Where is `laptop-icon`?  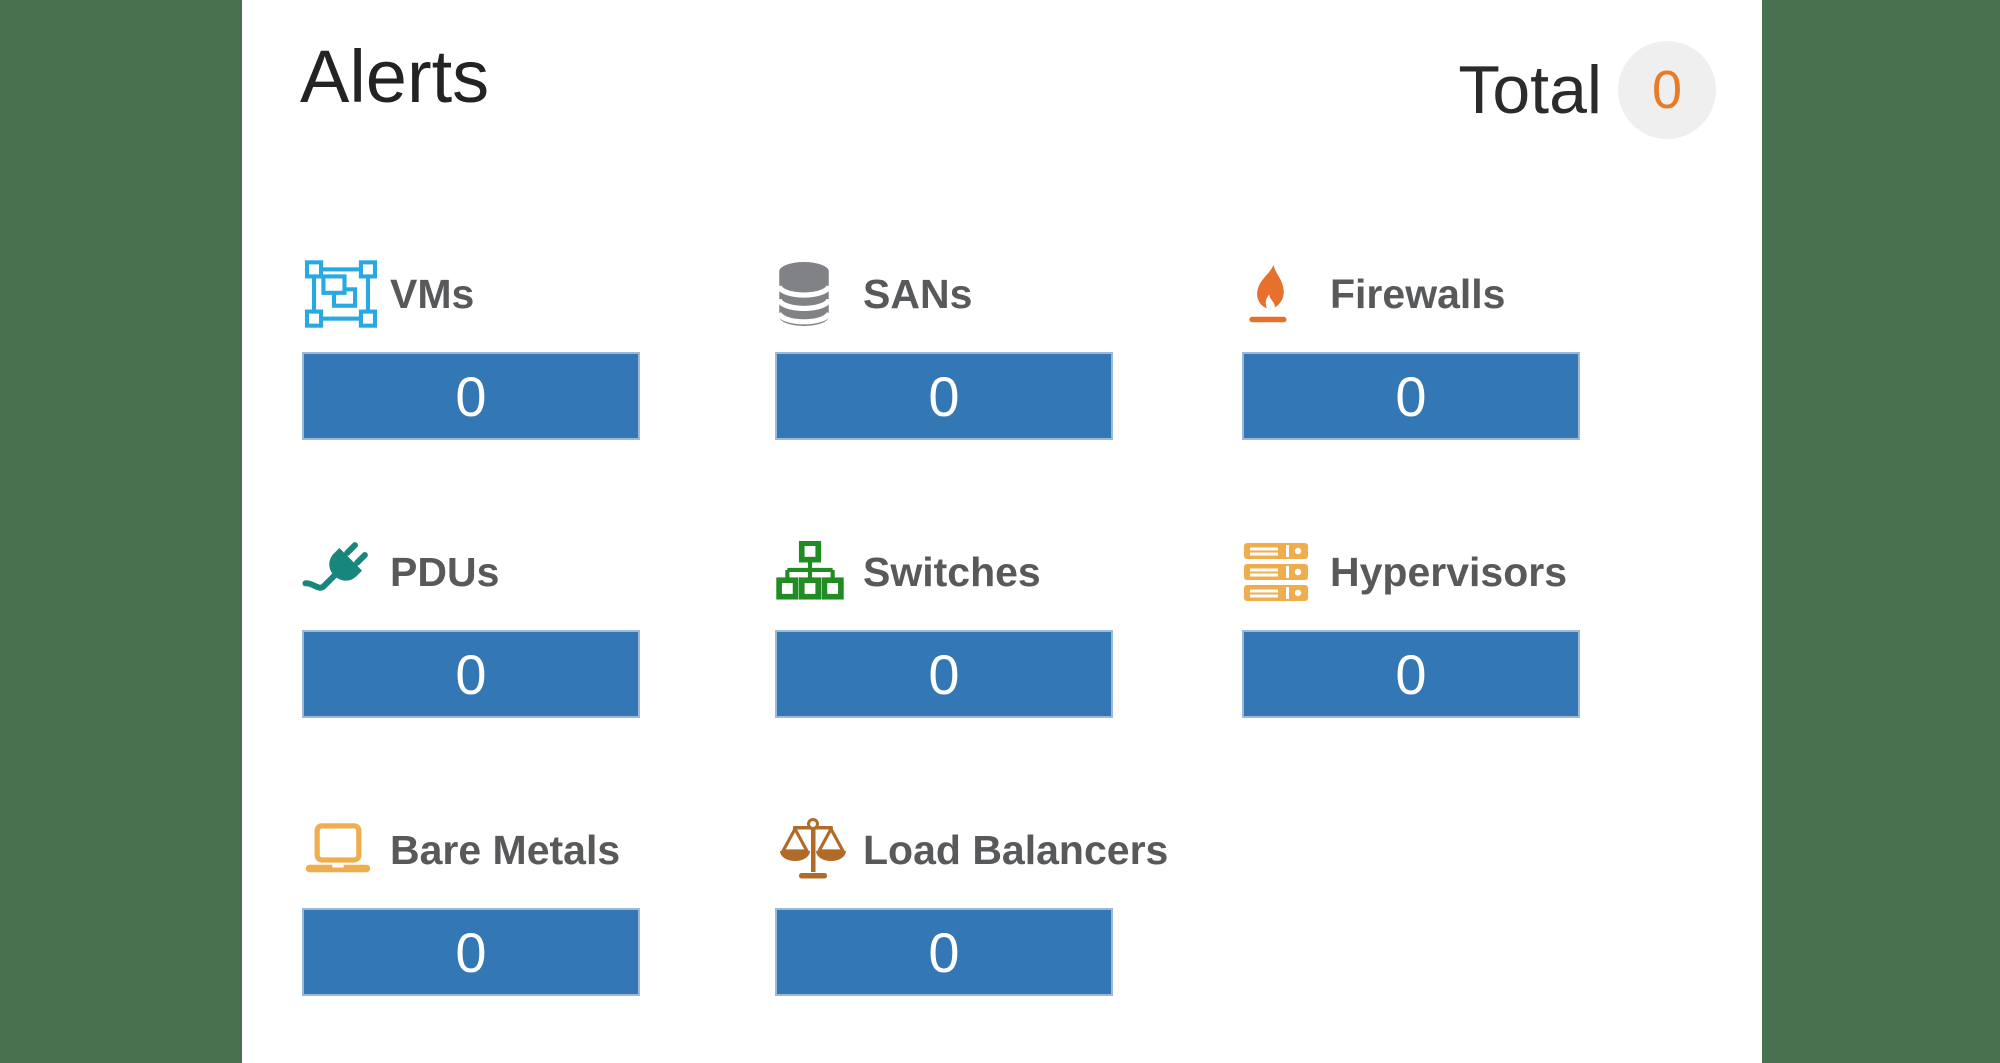 laptop-icon is located at coordinates (342, 850).